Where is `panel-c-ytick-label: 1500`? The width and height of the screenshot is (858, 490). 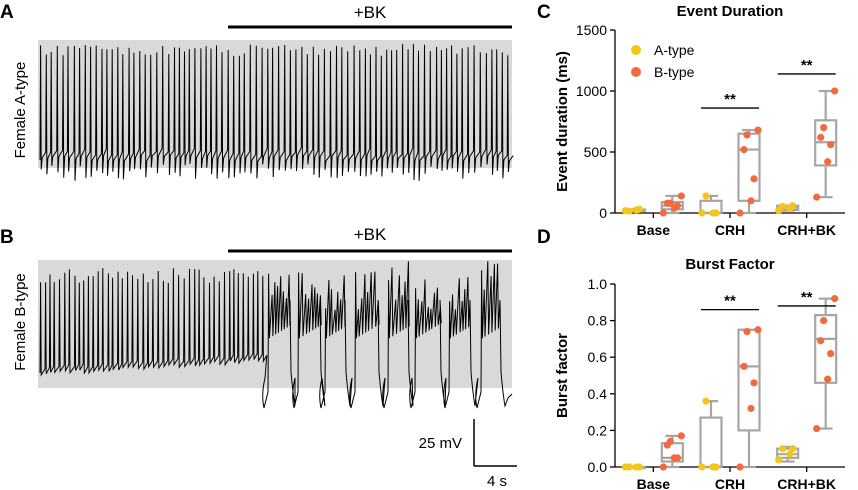
panel-c-ytick-label: 1500 is located at coordinates (591, 30).